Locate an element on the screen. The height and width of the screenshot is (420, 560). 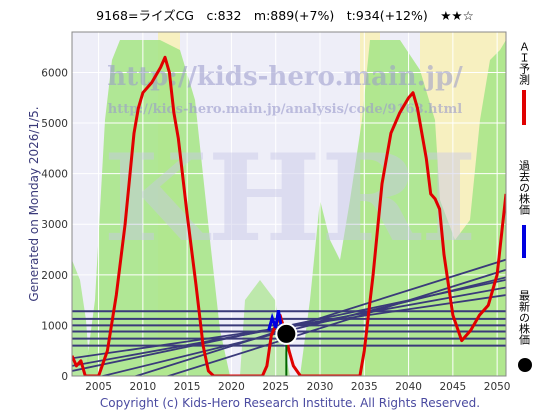
legend: ＡＩ予測 過去の株価 最新の株価 is located at coordinates (525, 206).